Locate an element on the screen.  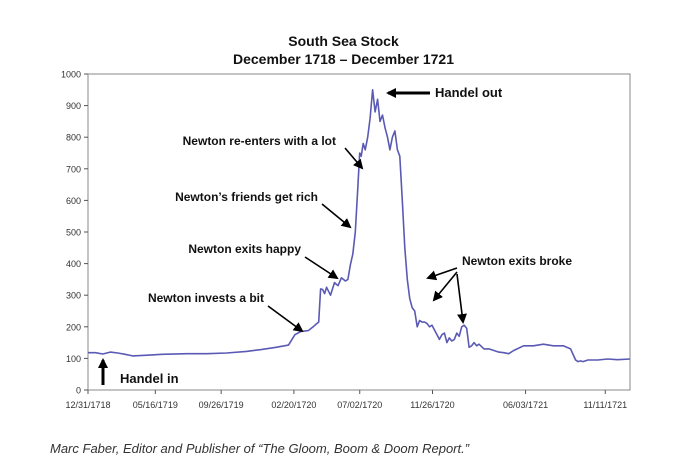
chart-subtitle: December 1718 – December 1721 is located at coordinates (343, 59).